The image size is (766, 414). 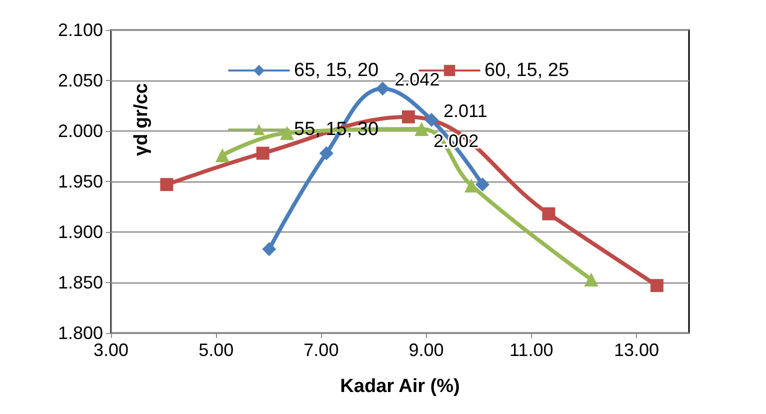 I want to click on y-tick-label: 1.800, so click(x=80, y=333).